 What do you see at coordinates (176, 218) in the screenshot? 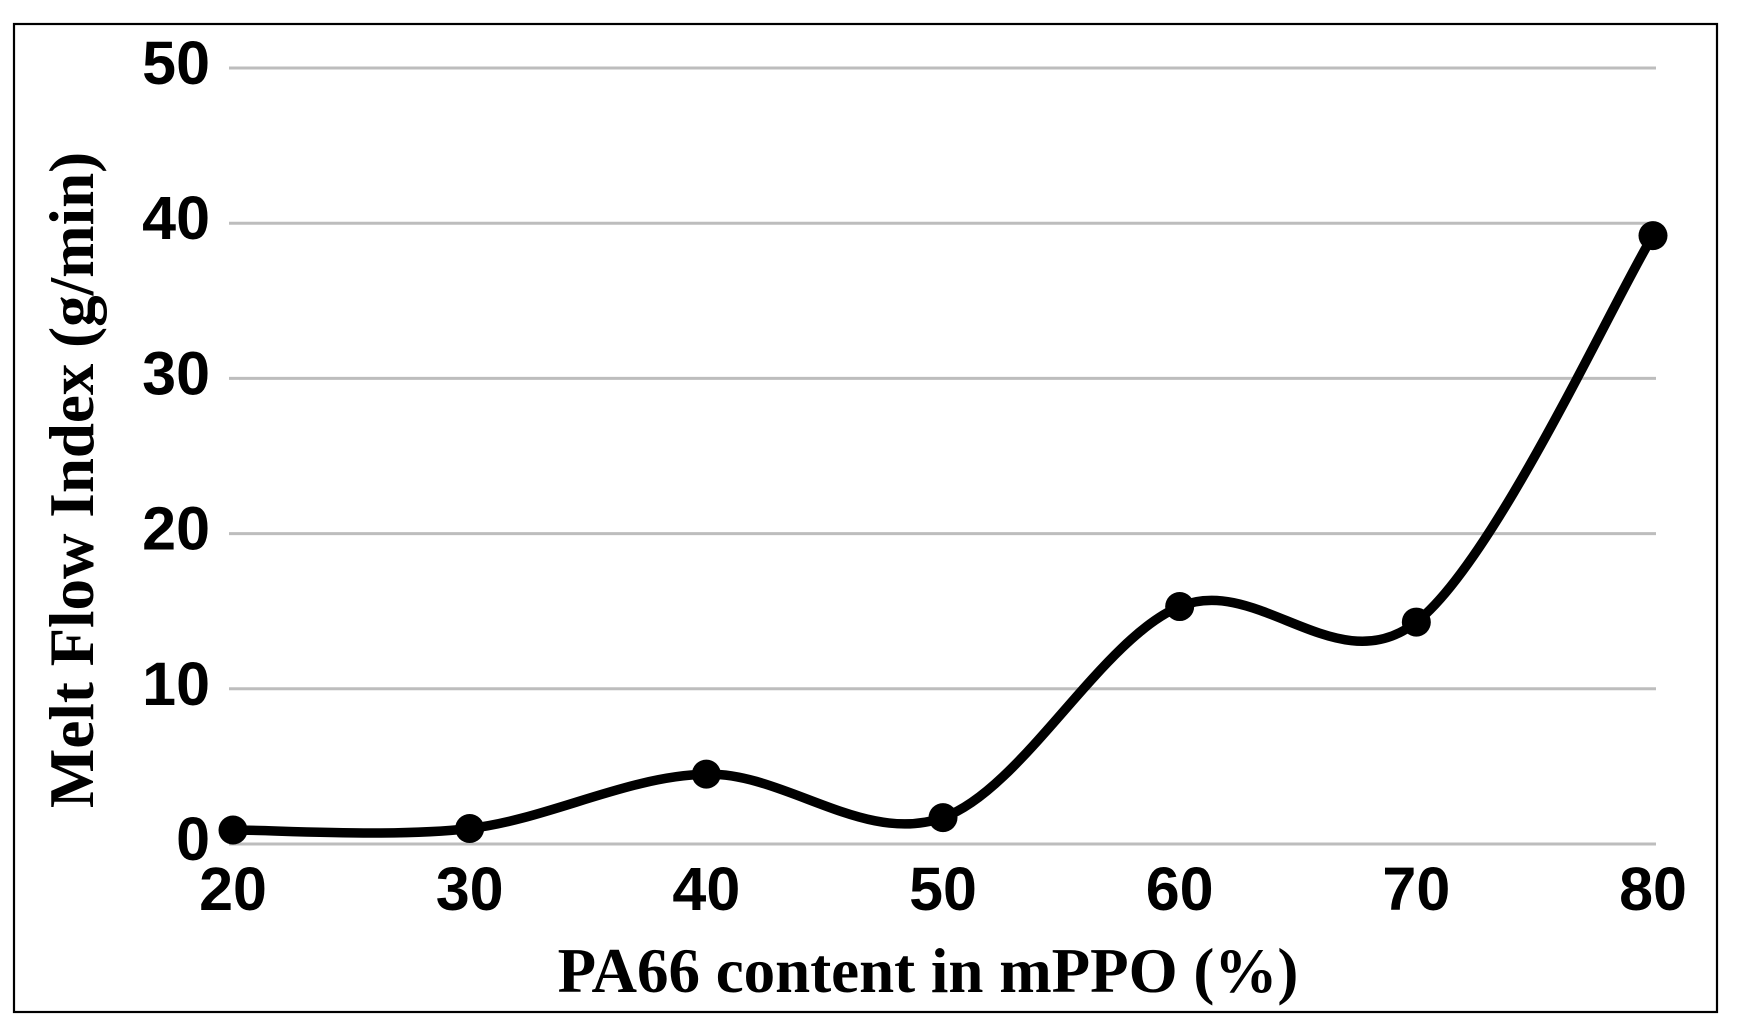
I see `y-tick-label-40: 40` at bounding box center [176, 218].